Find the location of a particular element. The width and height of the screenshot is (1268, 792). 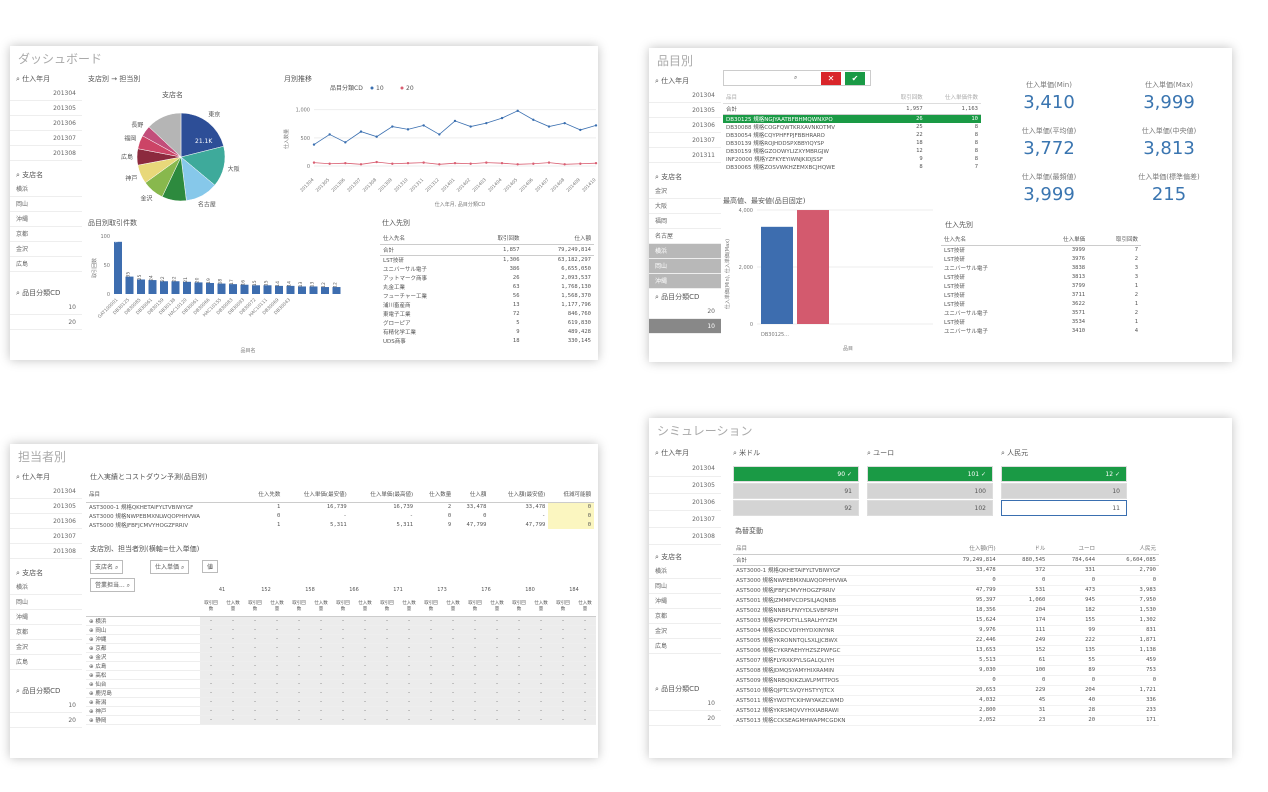

table-row: フューチャー工業 56 1,568,370 is located at coordinates (487, 295).